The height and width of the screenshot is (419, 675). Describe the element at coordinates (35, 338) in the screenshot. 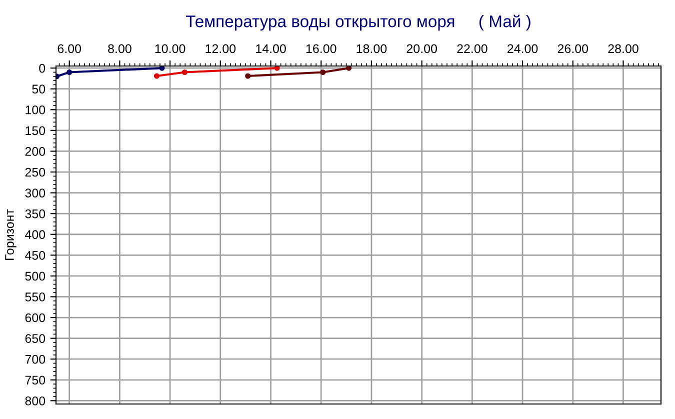

I see `y-tick-label: 650` at that location.